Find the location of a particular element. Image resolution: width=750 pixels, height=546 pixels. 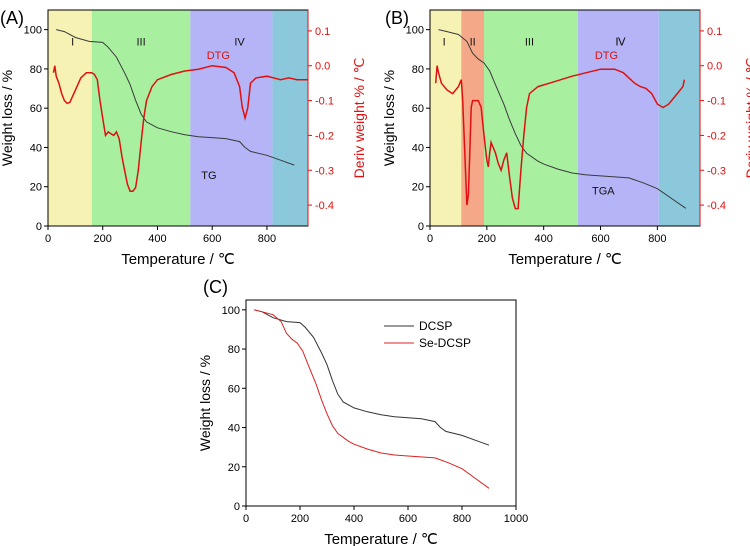

legend-label-2: Se-DCSP is located at coordinates (445, 343).